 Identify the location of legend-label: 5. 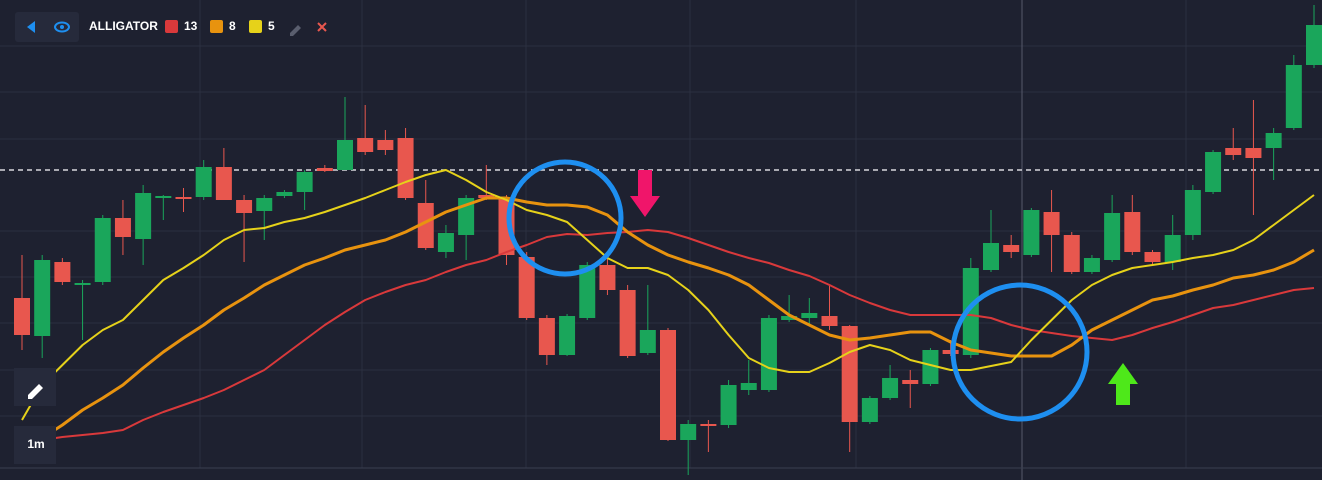
(271, 26).